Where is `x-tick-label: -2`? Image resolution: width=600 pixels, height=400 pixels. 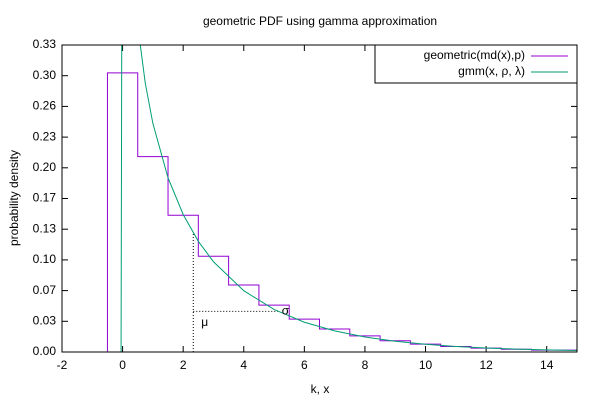 x-tick-label: -2 is located at coordinates (62, 365).